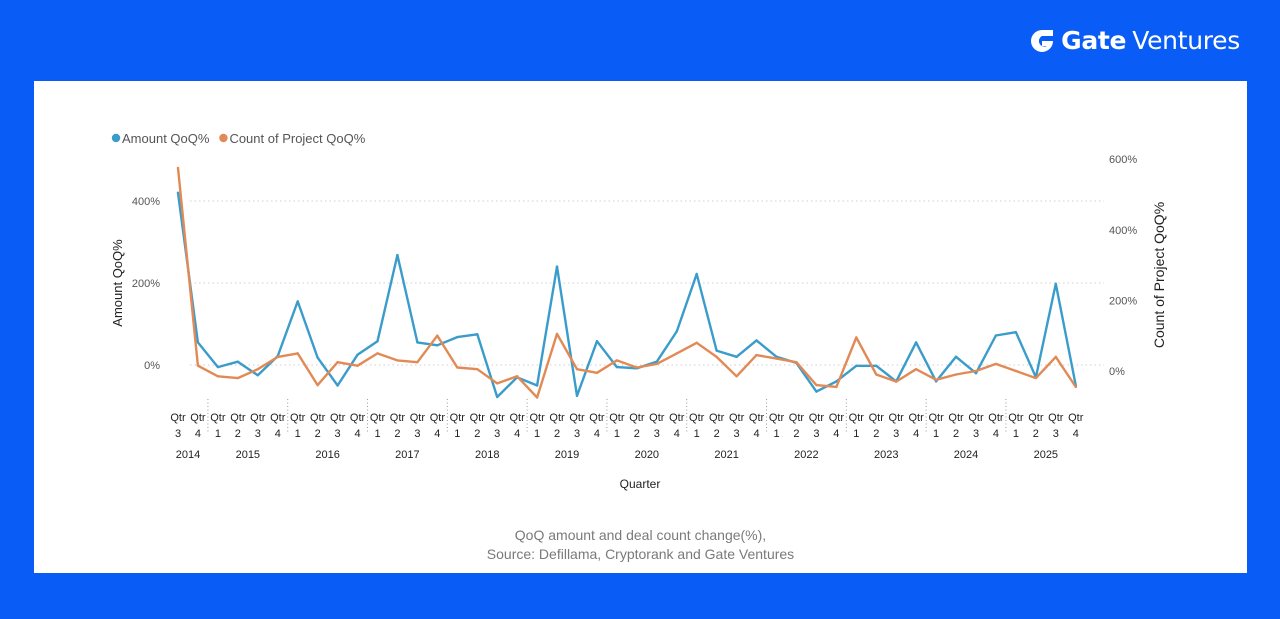 Image resolution: width=1280 pixels, height=619 pixels. What do you see at coordinates (1042, 40) in the screenshot?
I see `gate-logo-icon` at bounding box center [1042, 40].